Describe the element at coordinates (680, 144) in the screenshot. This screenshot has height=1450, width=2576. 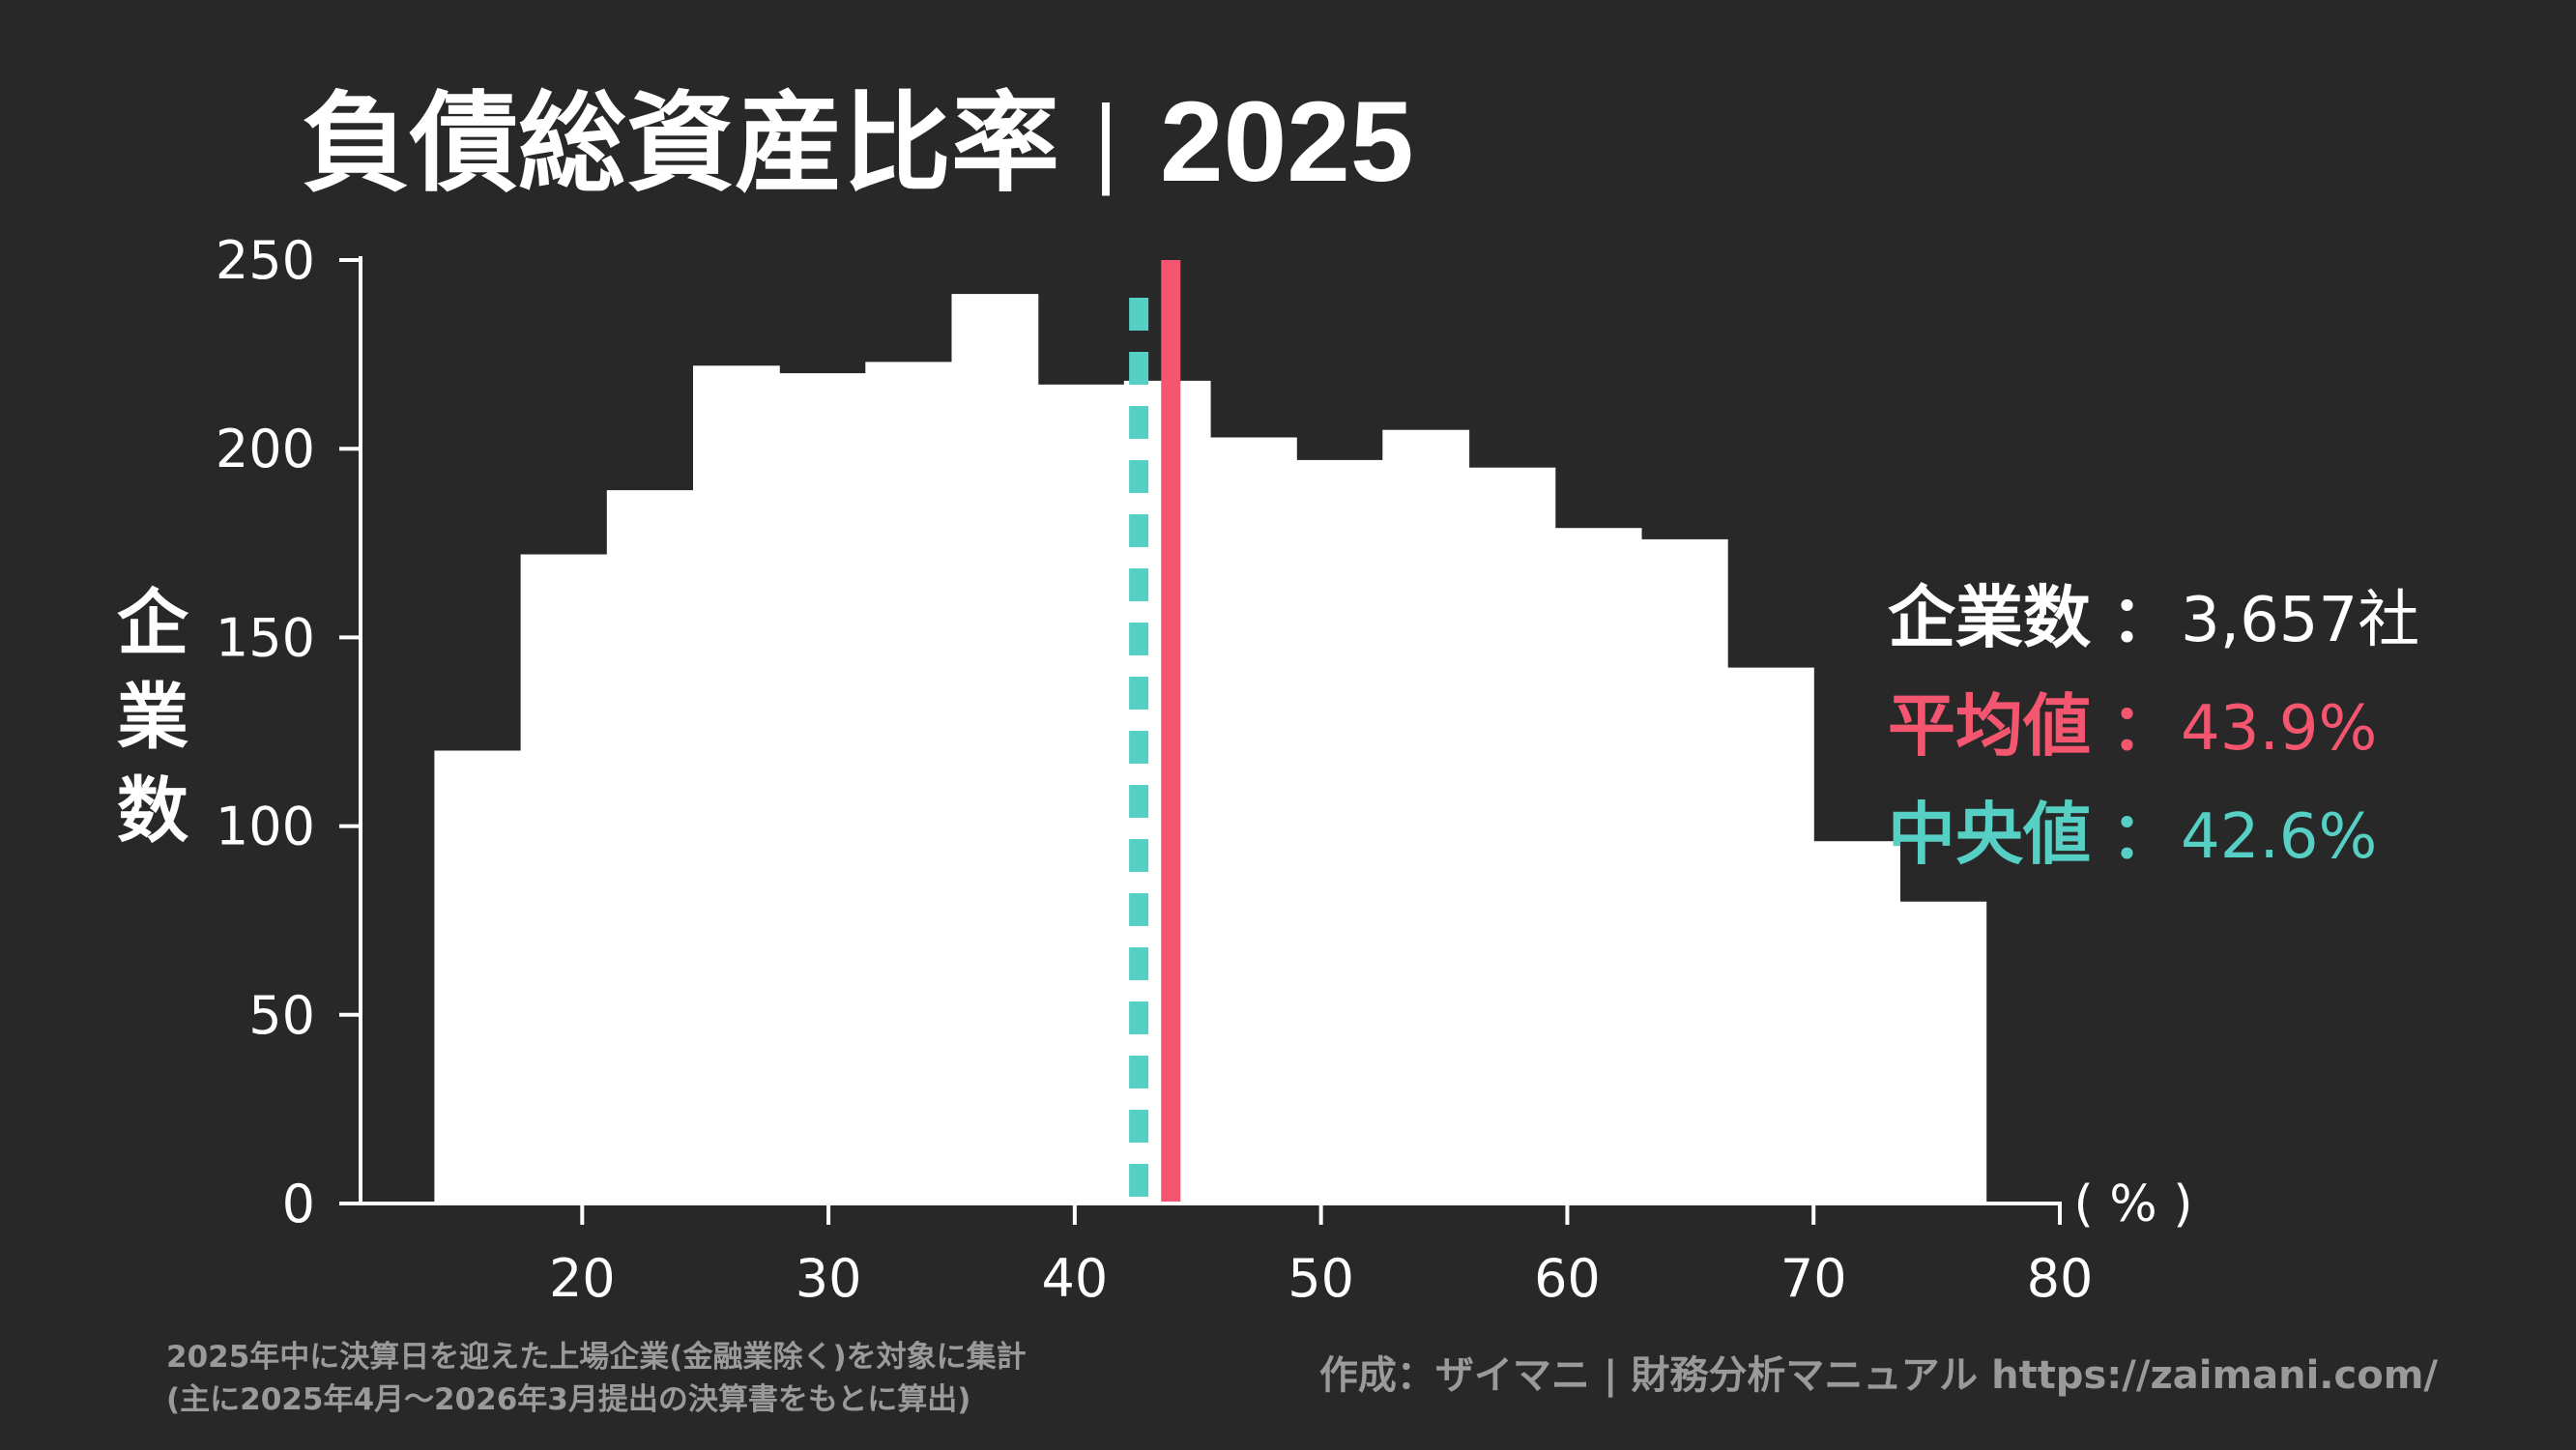
I see `chart-title: 負債総資産比率` at that location.